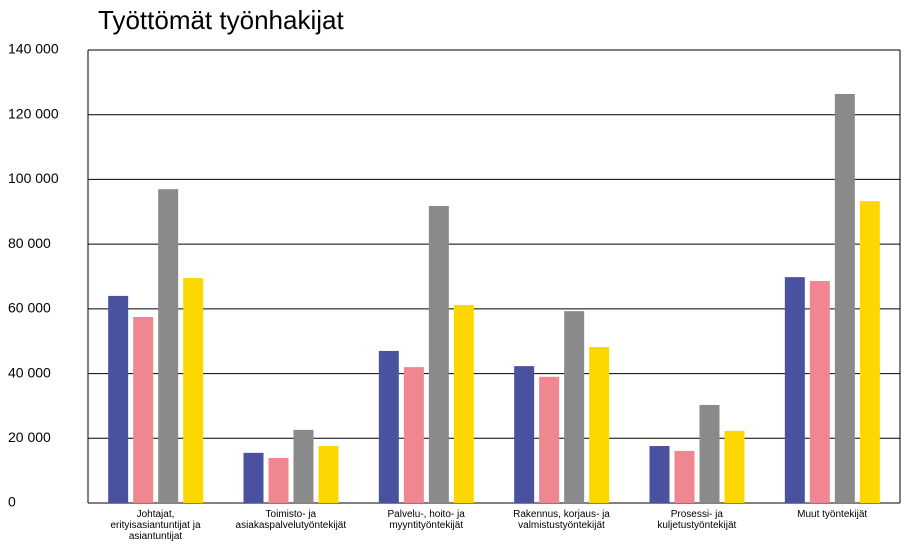  Describe the element at coordinates (29, 308) in the screenshot. I see `y-tick-label: 60 000` at that location.